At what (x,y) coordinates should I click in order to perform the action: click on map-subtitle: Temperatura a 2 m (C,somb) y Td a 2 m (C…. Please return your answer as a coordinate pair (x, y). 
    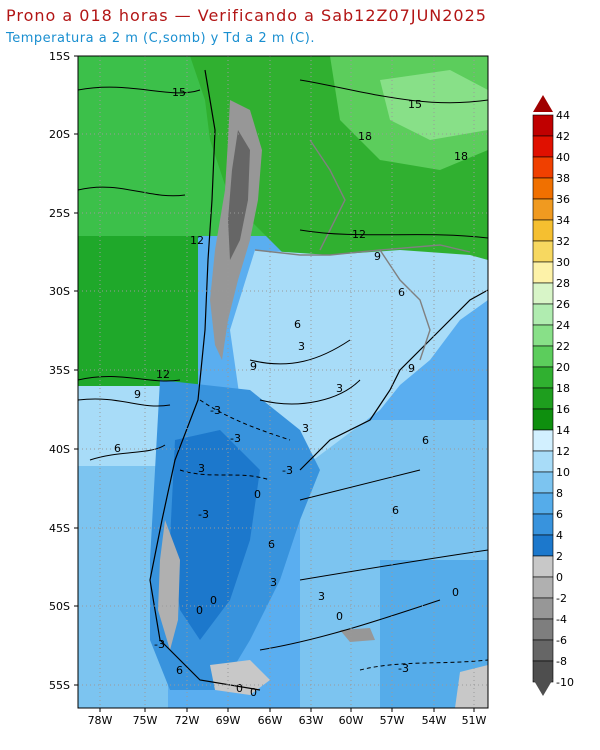
    Looking at the image, I should click on (160, 38).